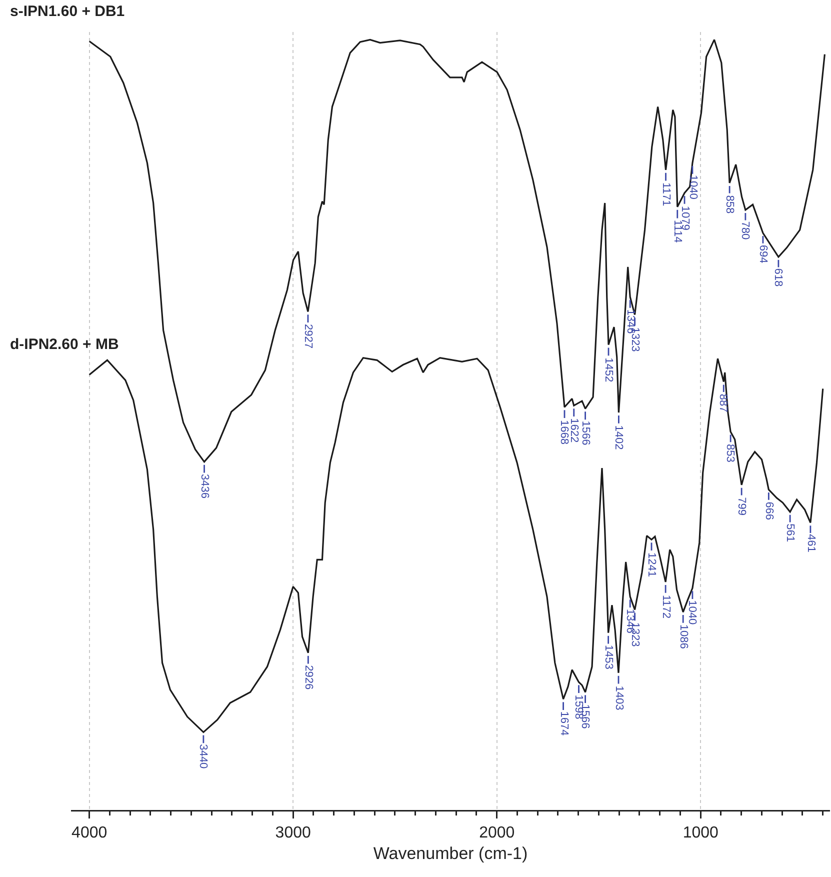  Describe the element at coordinates (778, 277) in the screenshot. I see `annotation: 618` at that location.